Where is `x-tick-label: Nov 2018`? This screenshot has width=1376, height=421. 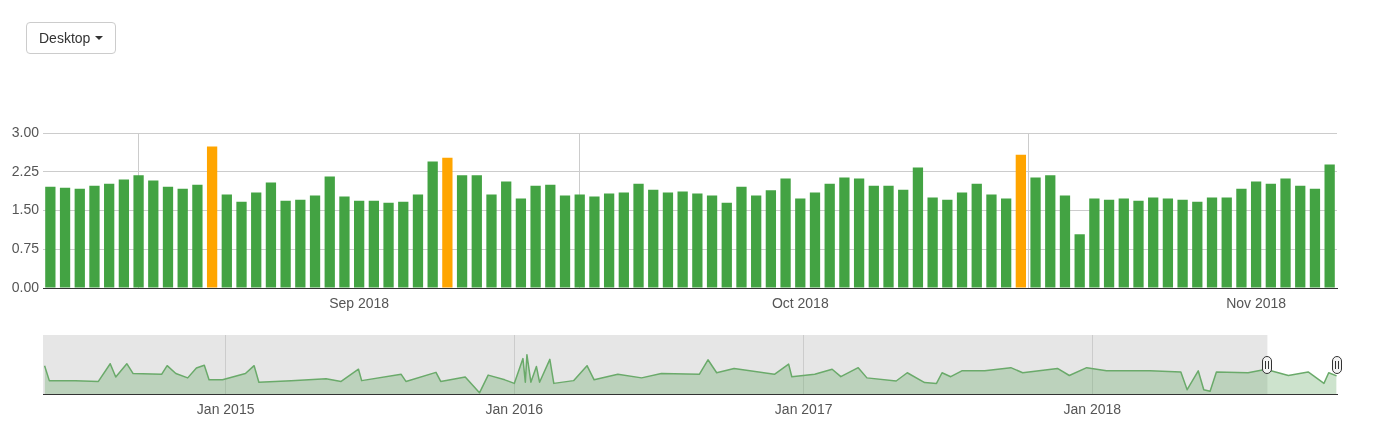 x-tick-label: Nov 2018 is located at coordinates (1256, 303).